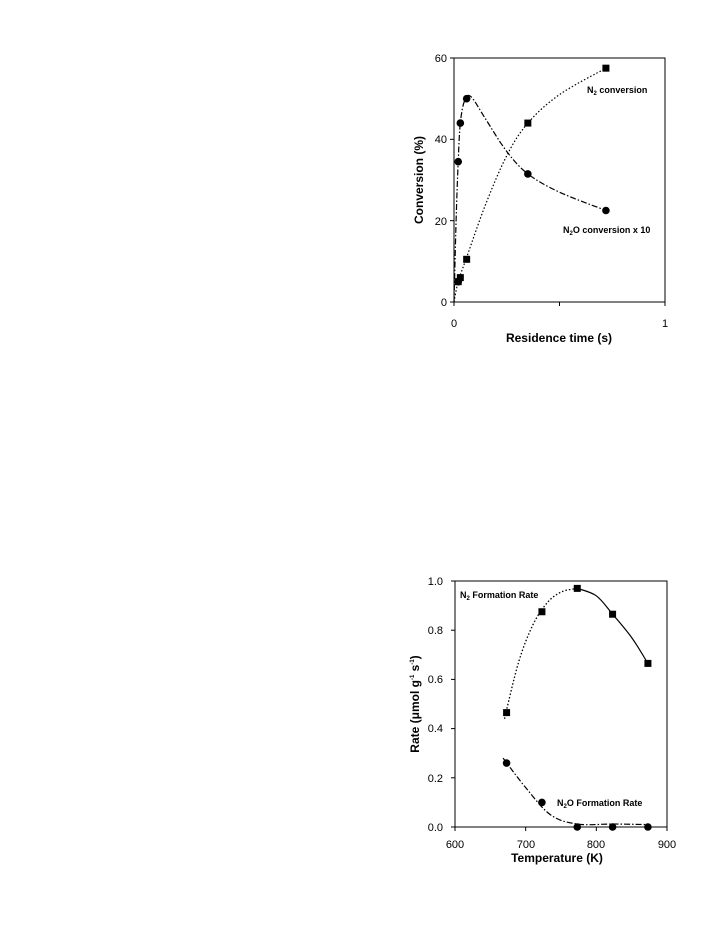 Image resolution: width=724 pixels, height=949 pixels. Describe the element at coordinates (435, 729) in the screenshot. I see `y-tick-label: 0.4` at that location.